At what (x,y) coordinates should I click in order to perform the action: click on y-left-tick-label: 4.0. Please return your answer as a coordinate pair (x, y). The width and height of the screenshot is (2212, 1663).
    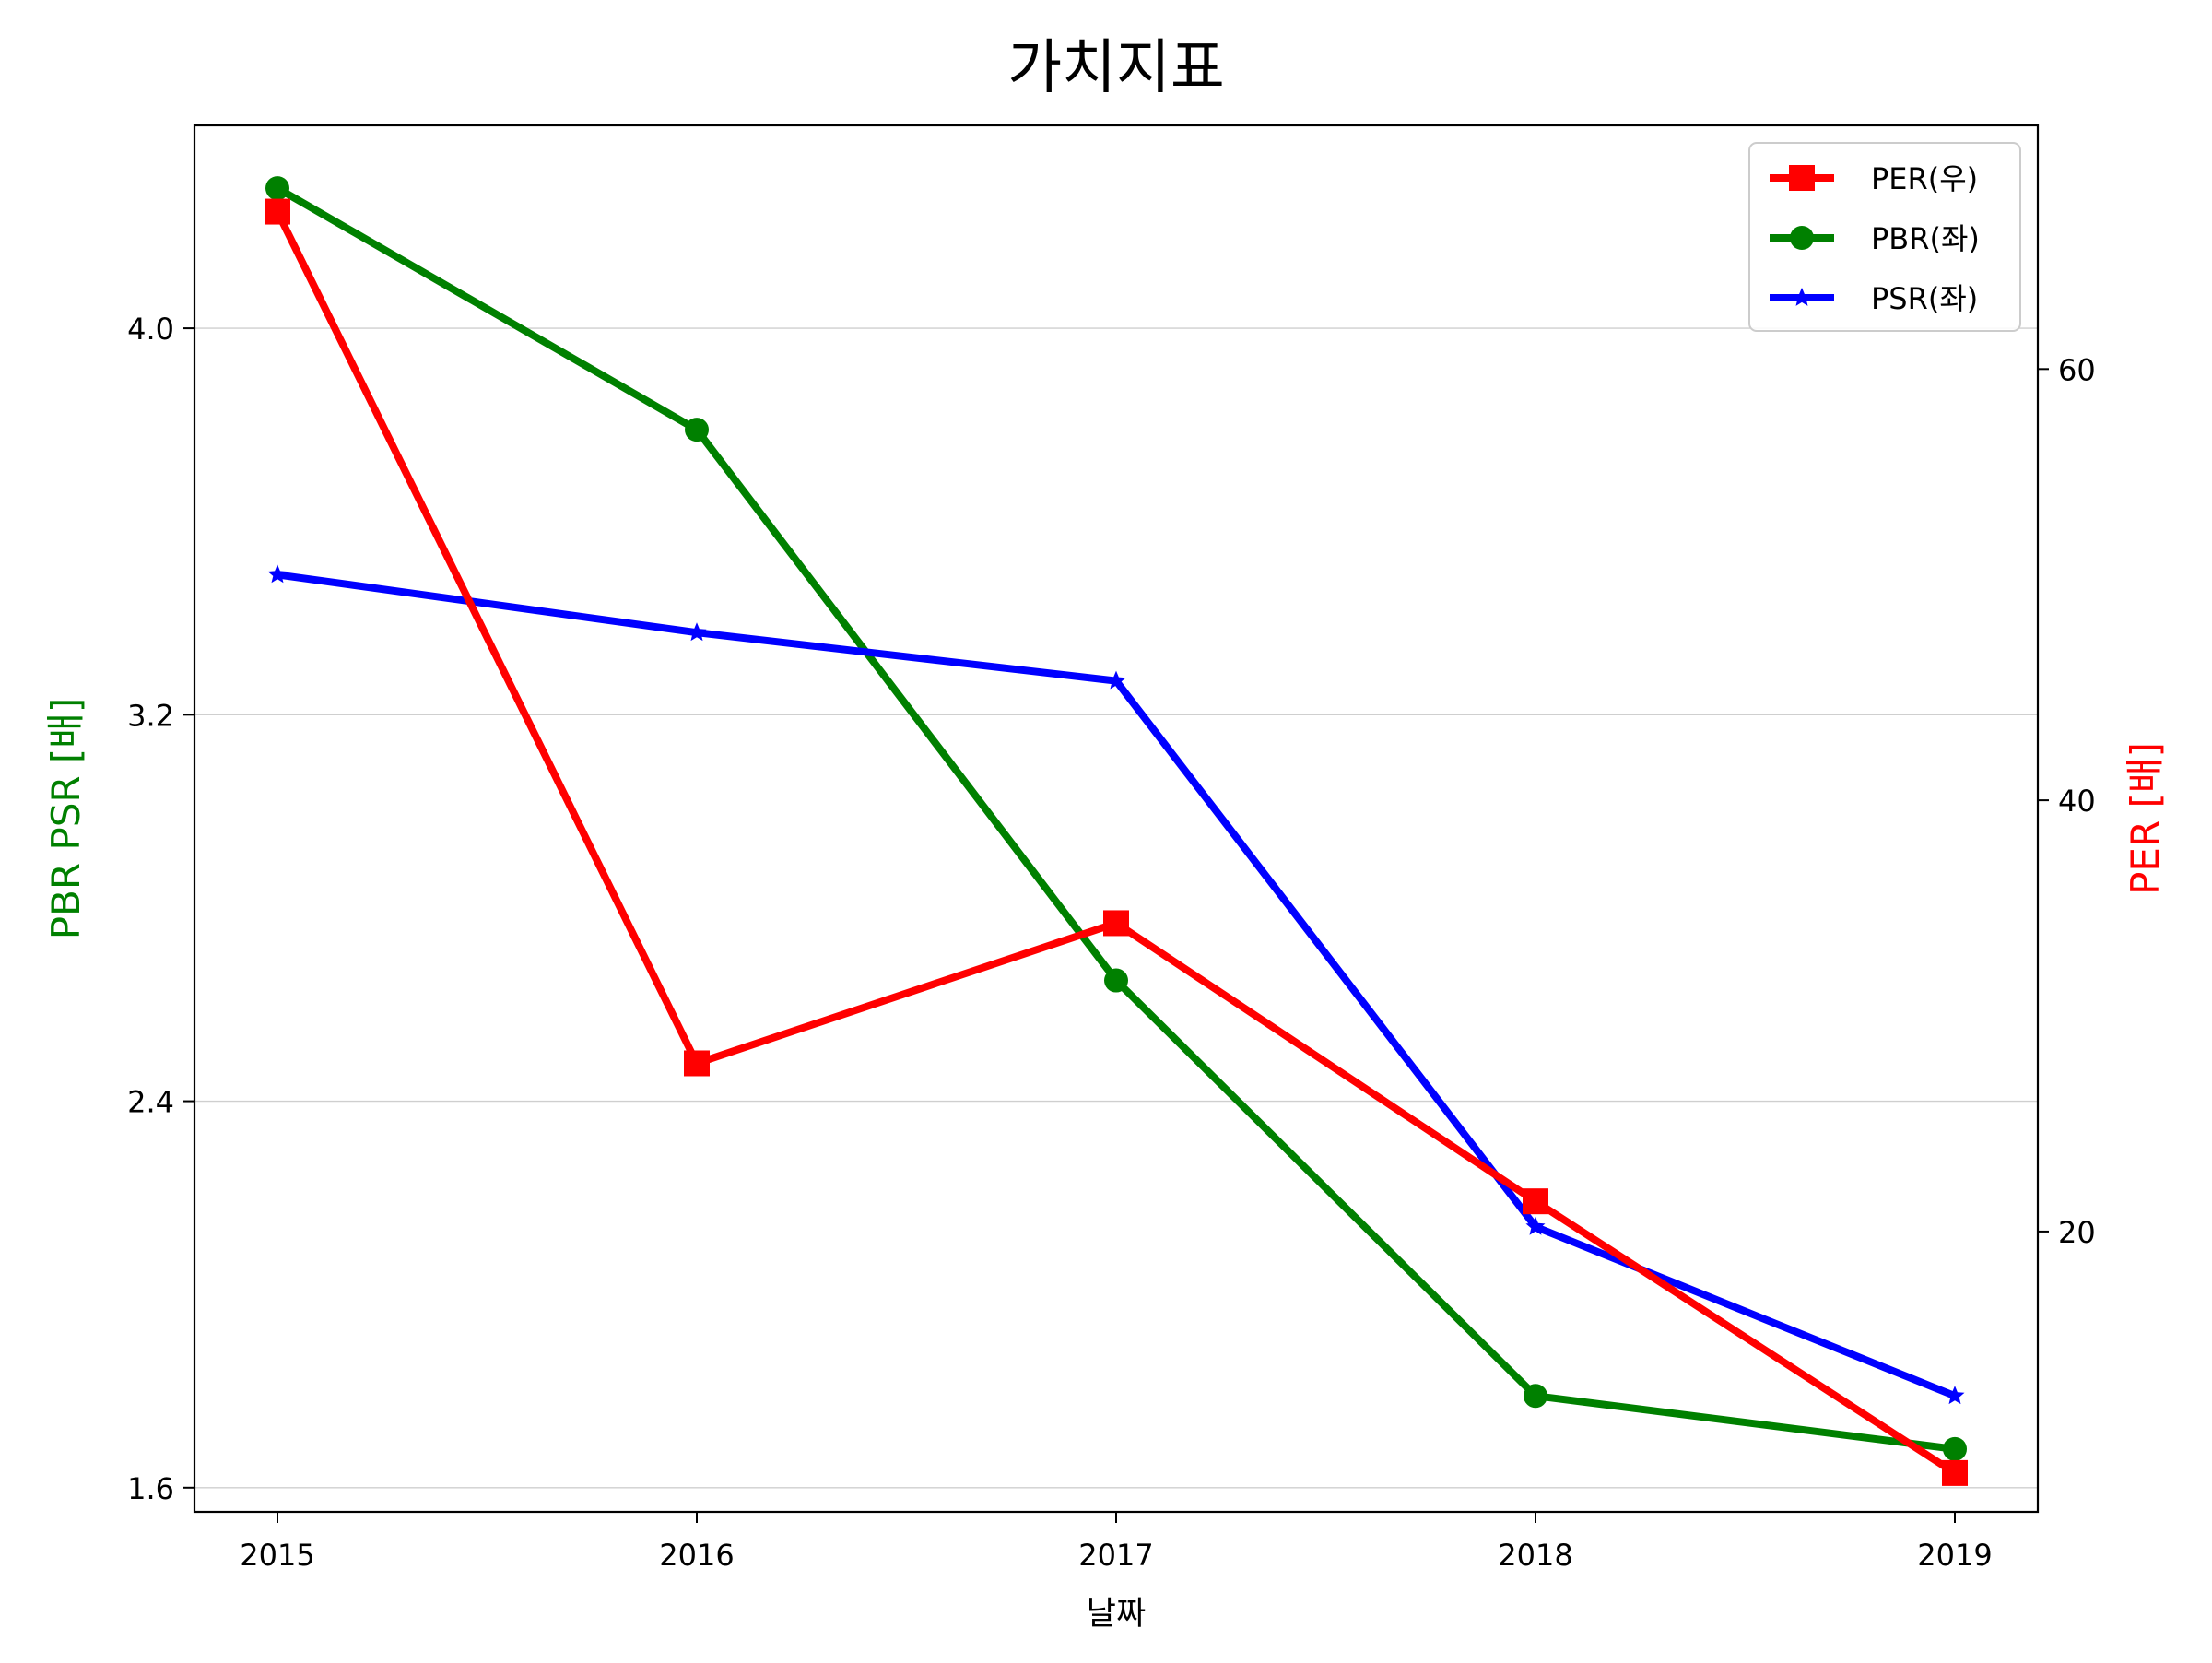
    Looking at the image, I should click on (150, 329).